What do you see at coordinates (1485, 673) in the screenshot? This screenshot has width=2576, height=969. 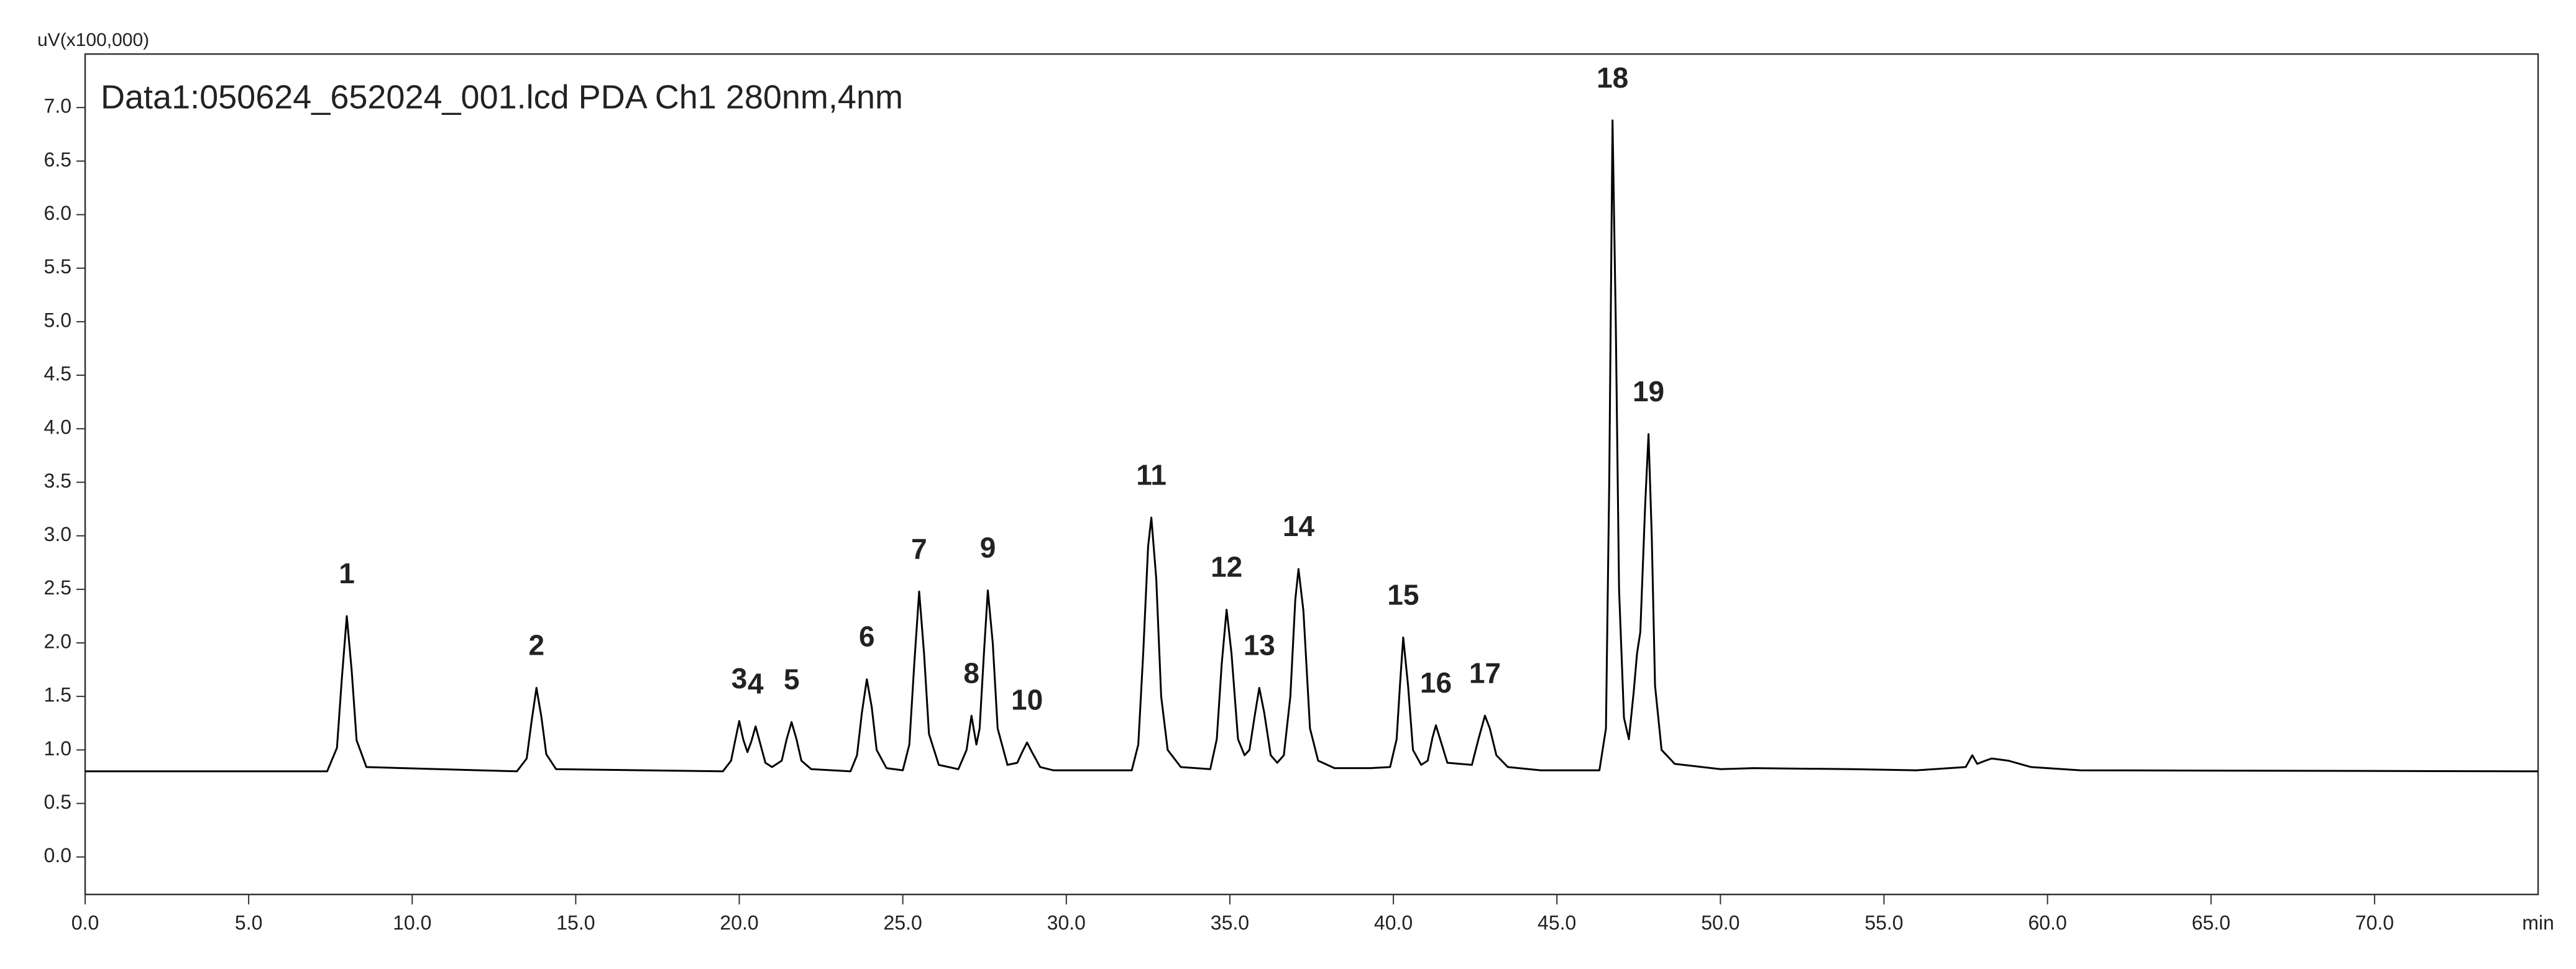 I see `peak-label: 17` at bounding box center [1485, 673].